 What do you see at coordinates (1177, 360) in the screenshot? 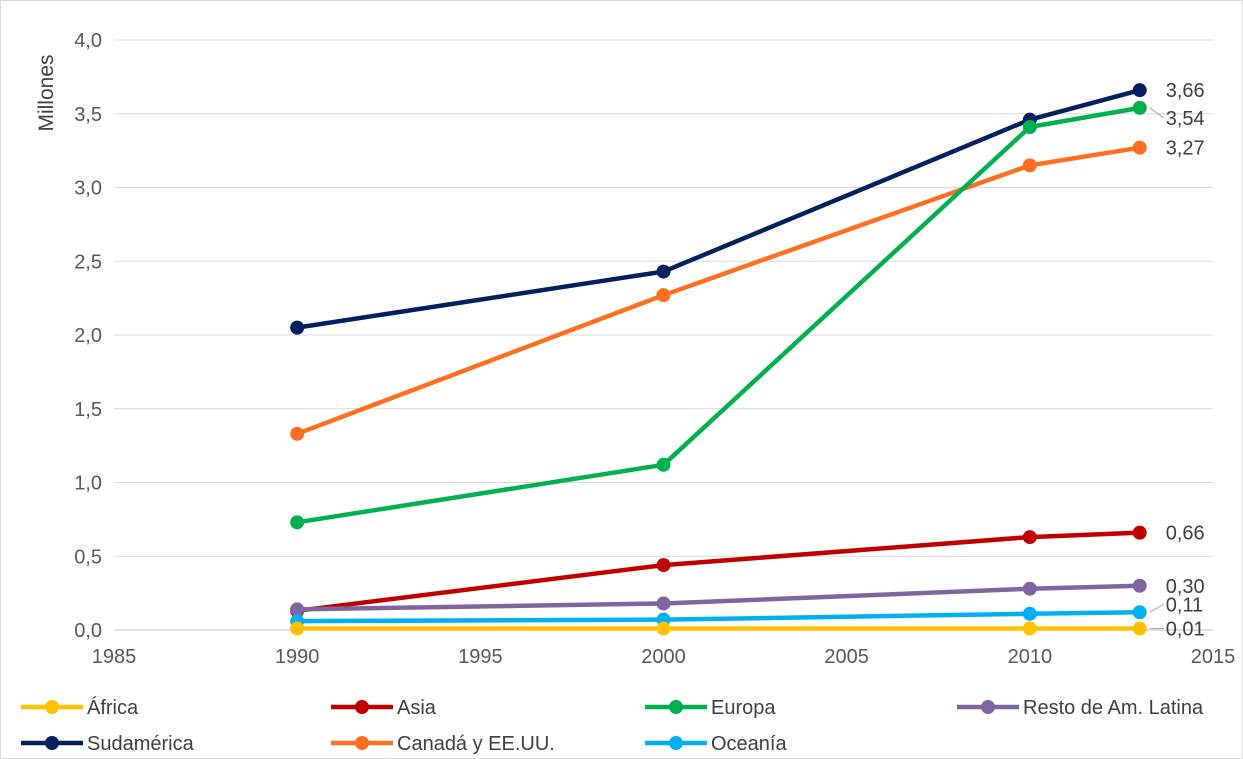
I see `data-labels: 0,01 0,66 3,54 0,30 3,66 3,27 0,11` at bounding box center [1177, 360].